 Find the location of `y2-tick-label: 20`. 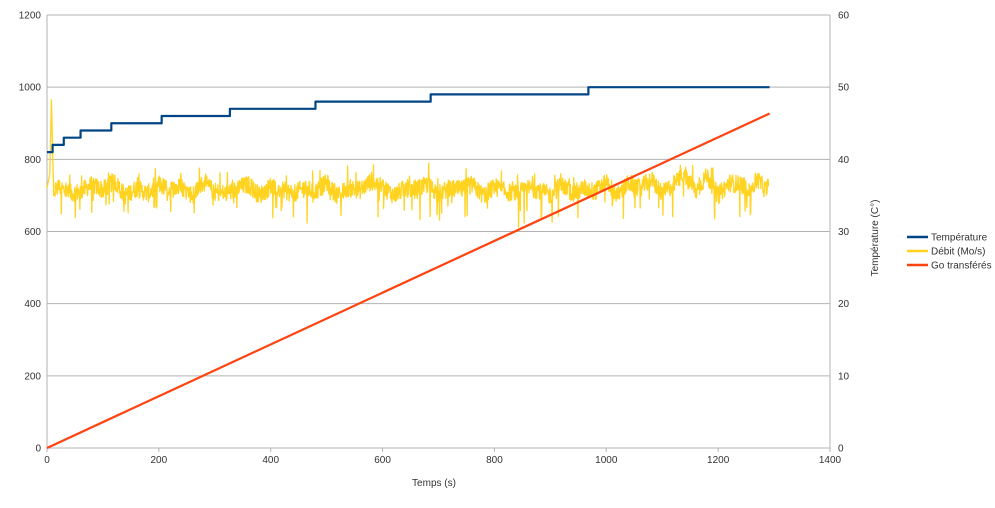

y2-tick-label: 20 is located at coordinates (844, 304).